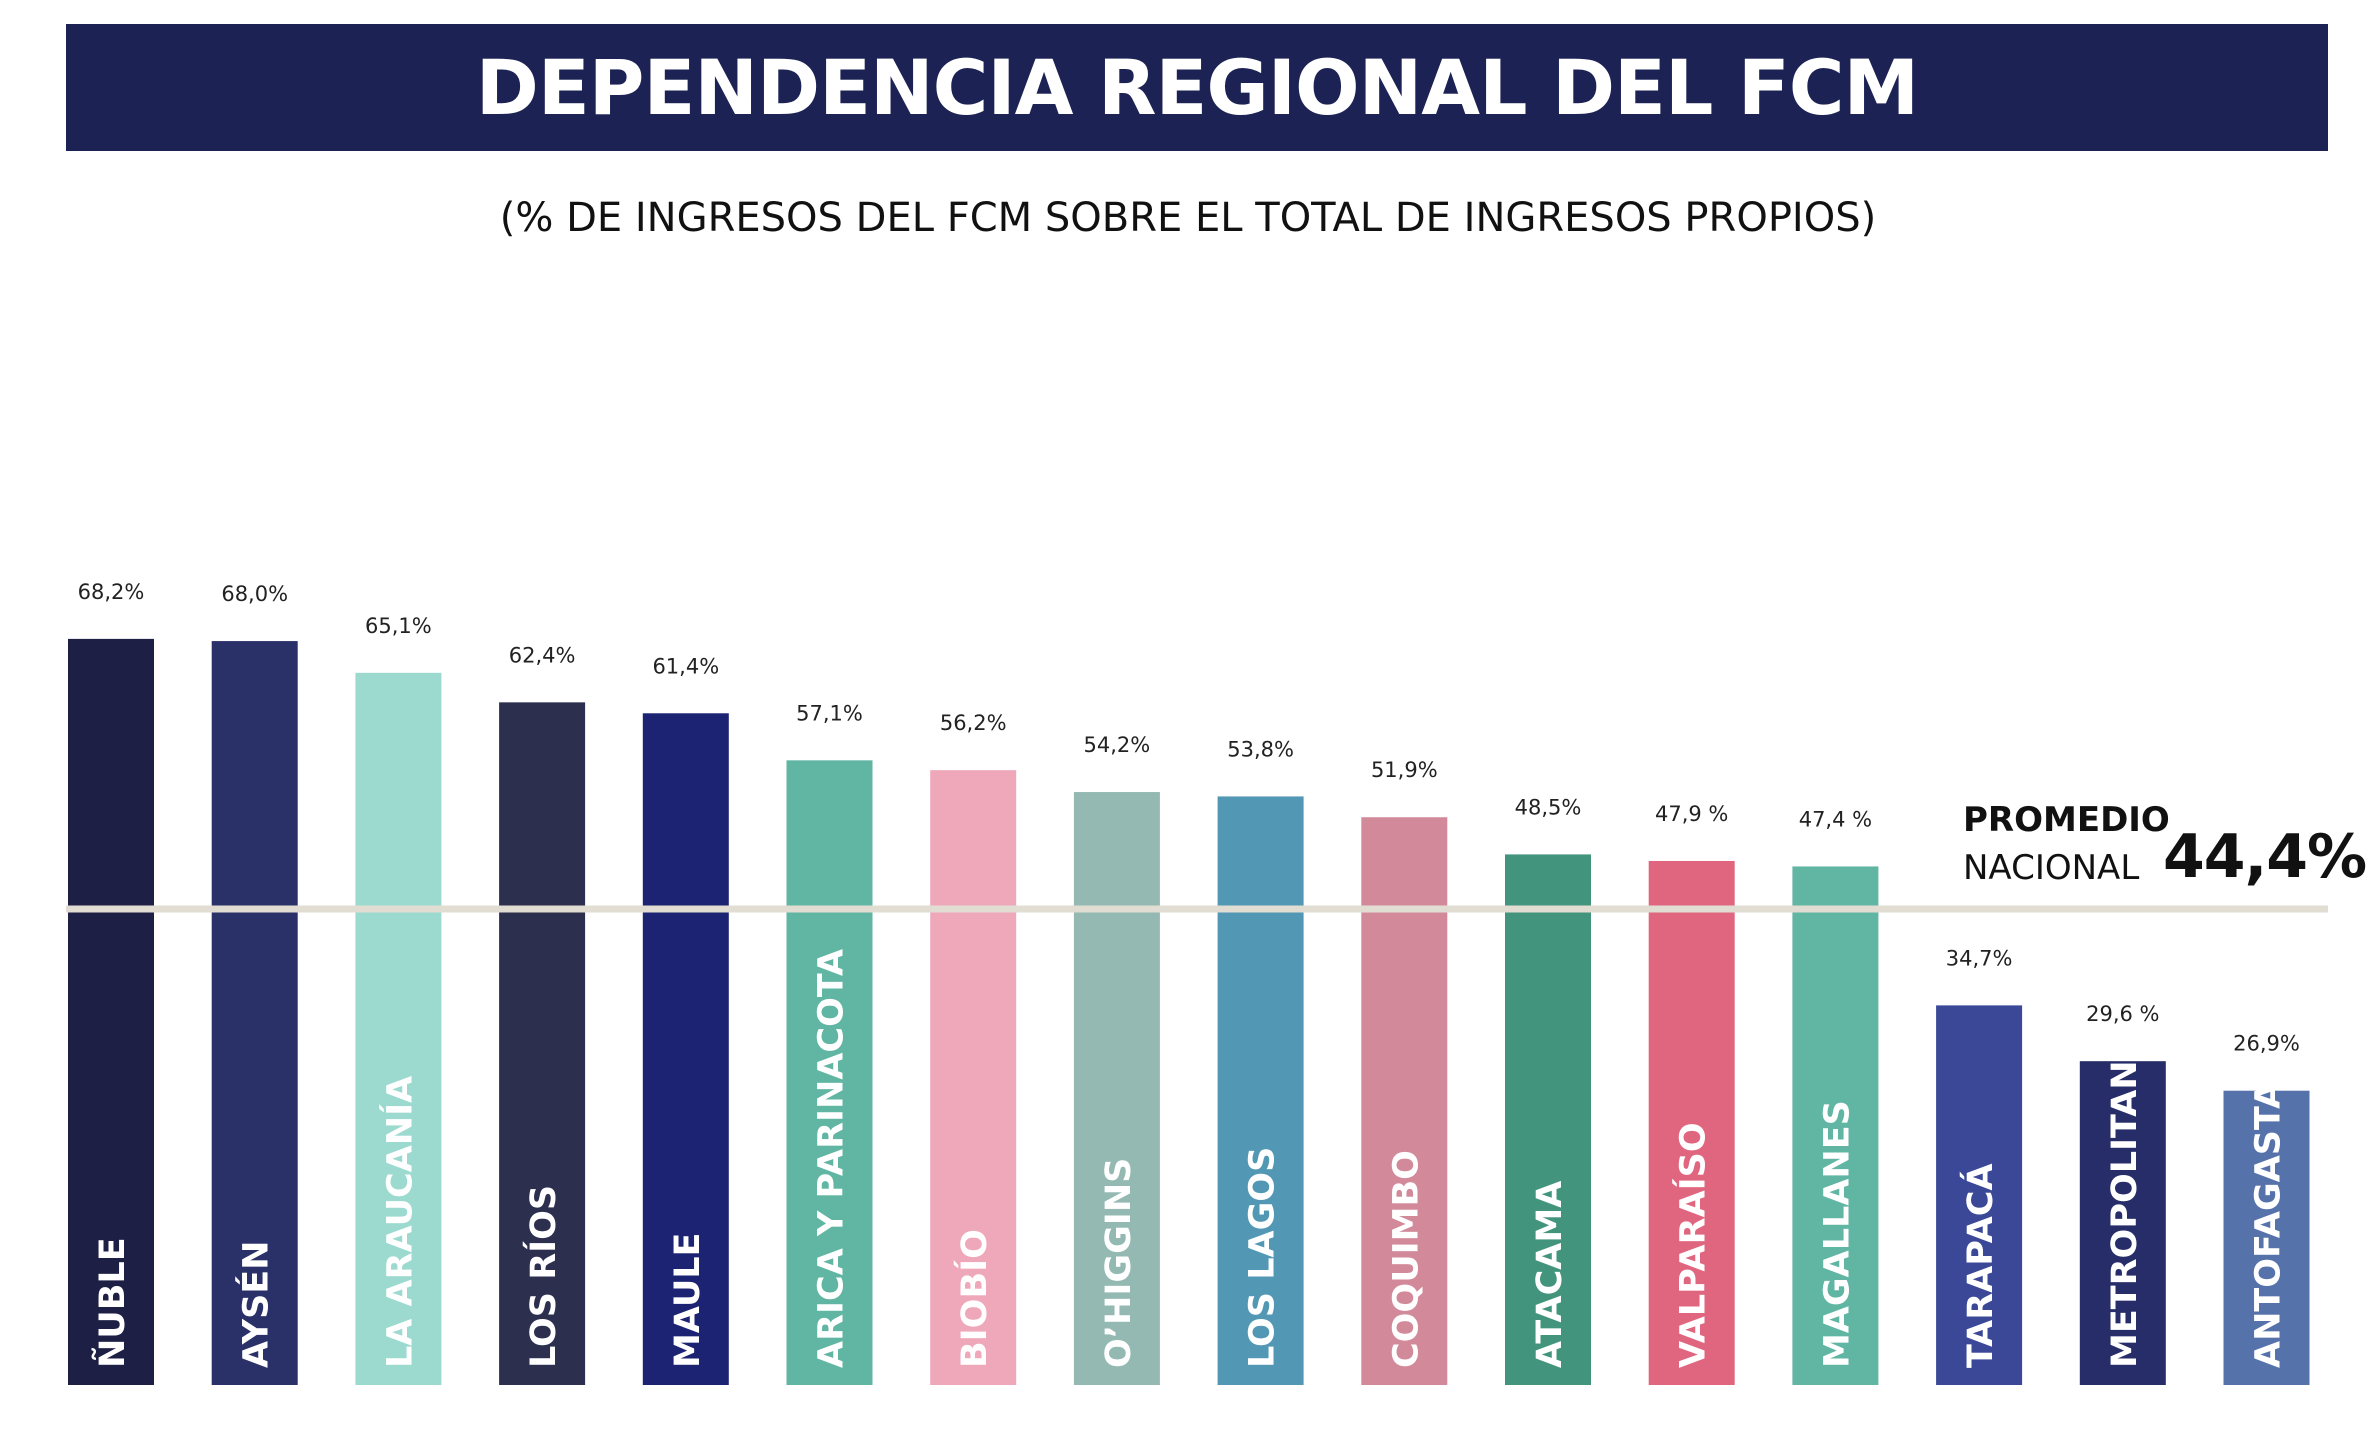 This screenshot has width=2376, height=1440. What do you see at coordinates (1117, 745) in the screenshot?
I see `data-label: 54,2%` at bounding box center [1117, 745].